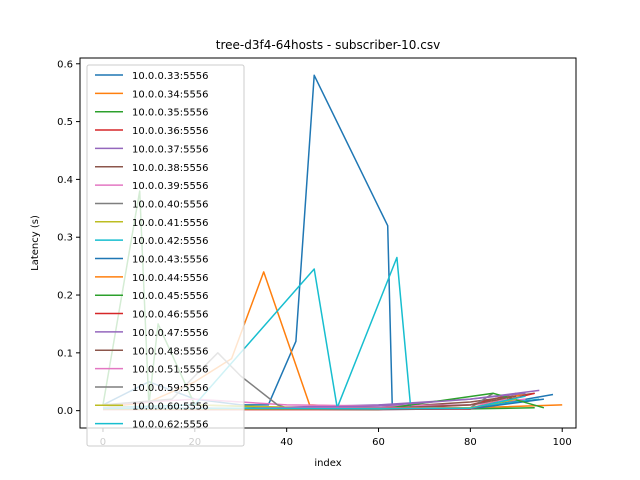 The height and width of the screenshot is (480, 640). I want to click on y-tick-label: 0.0, so click(65, 411).